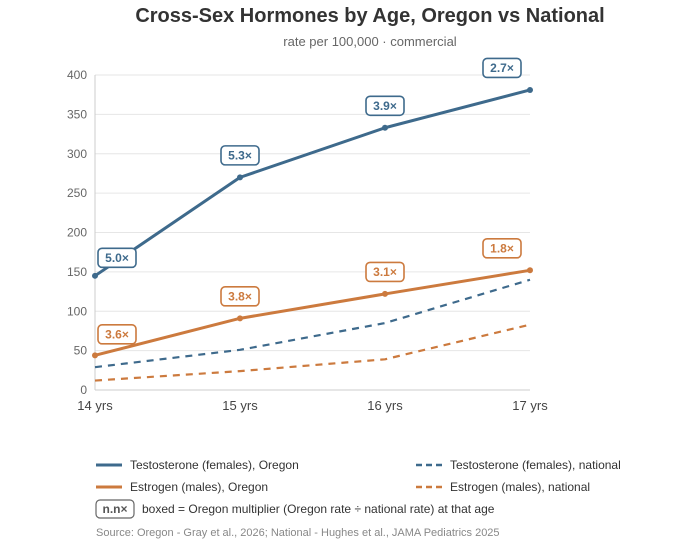 This screenshot has width=680, height=549. I want to click on multiplier-text: 1.8×, so click(502, 248).